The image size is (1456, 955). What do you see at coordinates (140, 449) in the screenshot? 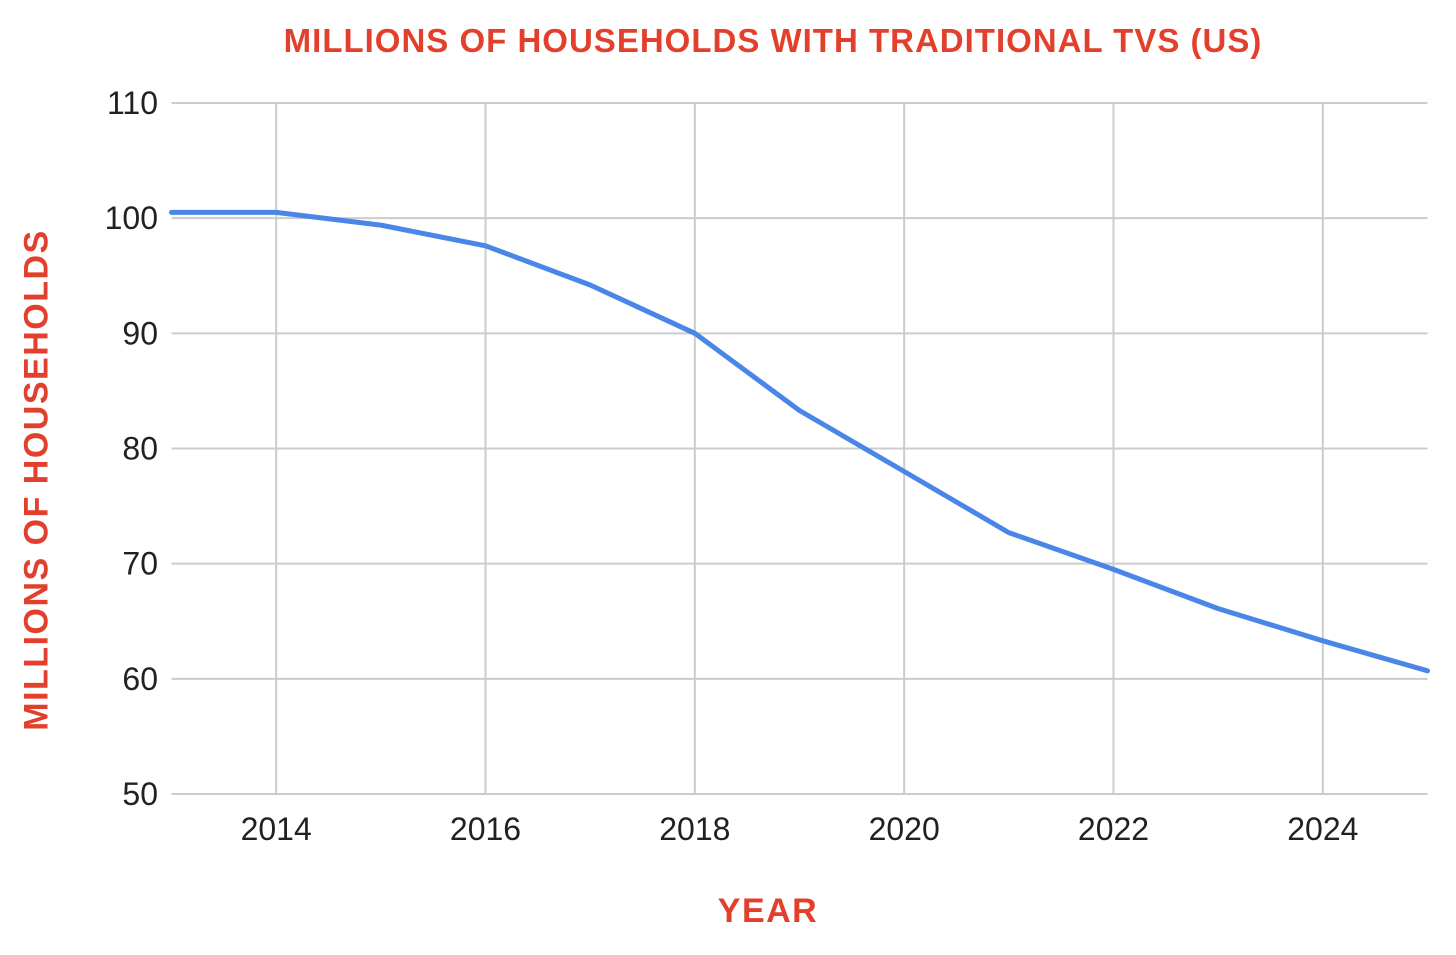
I see `y-tick-label: 80` at bounding box center [140, 449].